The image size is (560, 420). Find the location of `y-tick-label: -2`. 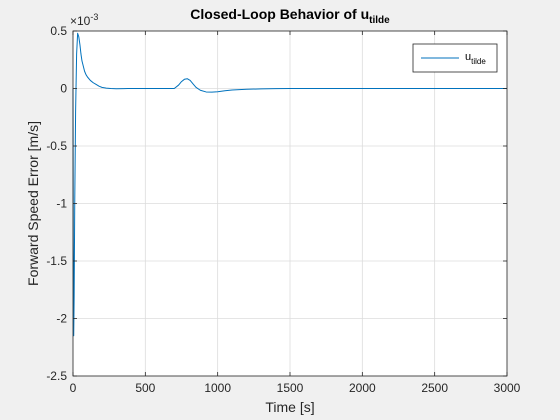

y-tick-label: -2 is located at coordinates (61, 319).